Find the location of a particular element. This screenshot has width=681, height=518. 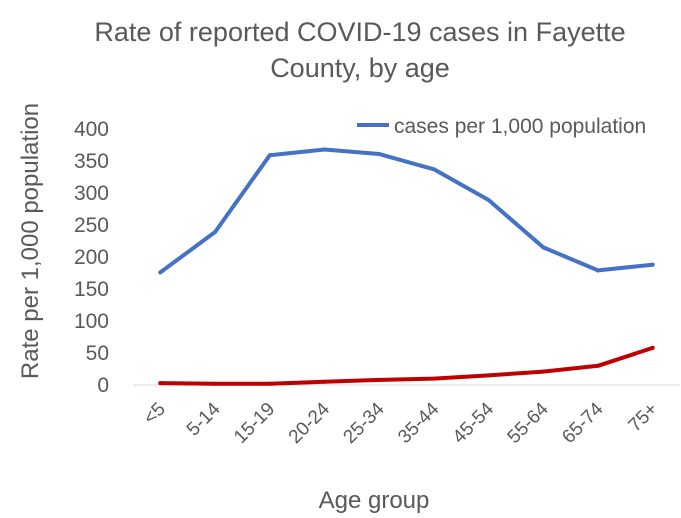

x-tick-label: <5 is located at coordinates (155, 414).